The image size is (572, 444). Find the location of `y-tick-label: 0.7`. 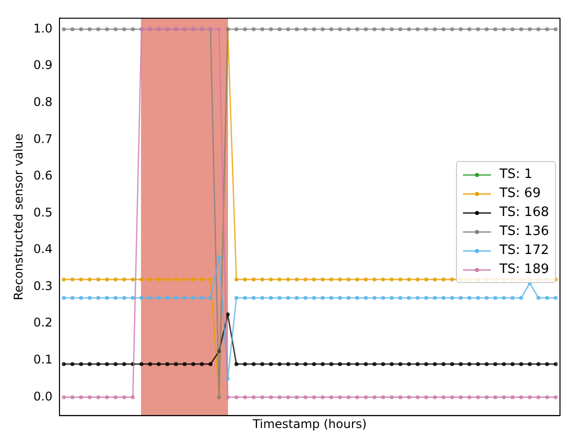

y-tick-label: 0.7 is located at coordinates (42, 139).